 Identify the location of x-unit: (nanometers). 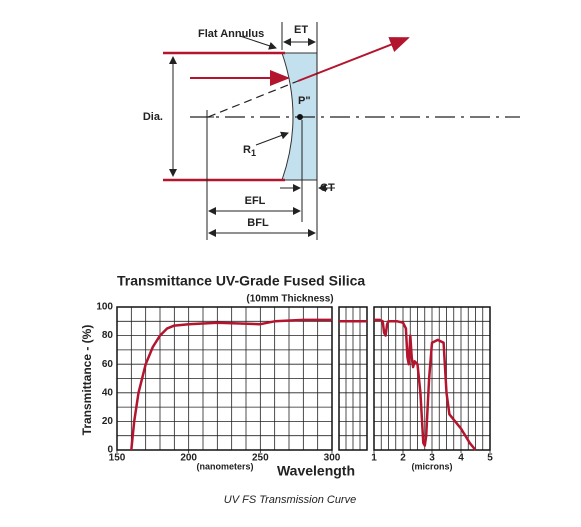
(224, 466).